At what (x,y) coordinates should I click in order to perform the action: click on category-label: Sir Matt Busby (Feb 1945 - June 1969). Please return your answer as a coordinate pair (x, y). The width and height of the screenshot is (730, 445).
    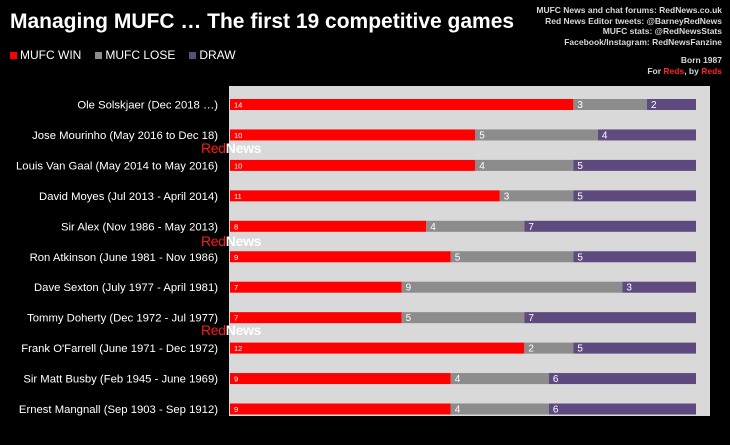
    Looking at the image, I should click on (120, 380).